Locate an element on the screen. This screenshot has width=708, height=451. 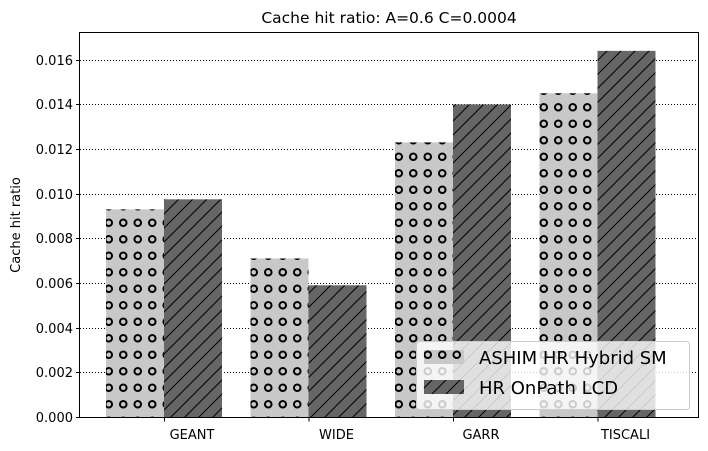
legend-label-onpath: HR OnPath LCD is located at coordinates (548, 388).